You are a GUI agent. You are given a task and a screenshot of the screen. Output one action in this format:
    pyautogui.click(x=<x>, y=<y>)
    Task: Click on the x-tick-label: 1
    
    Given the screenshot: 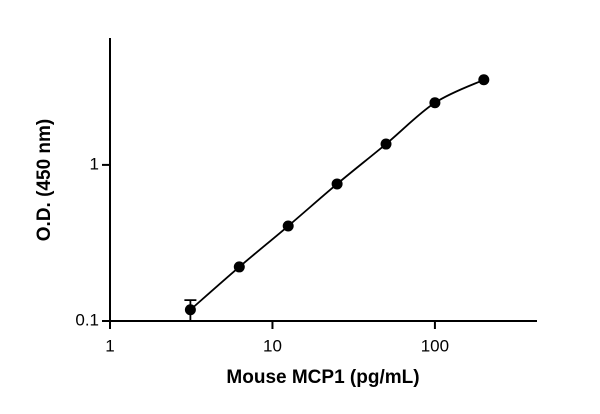 What is the action you would take?
    pyautogui.click(x=109, y=345)
    